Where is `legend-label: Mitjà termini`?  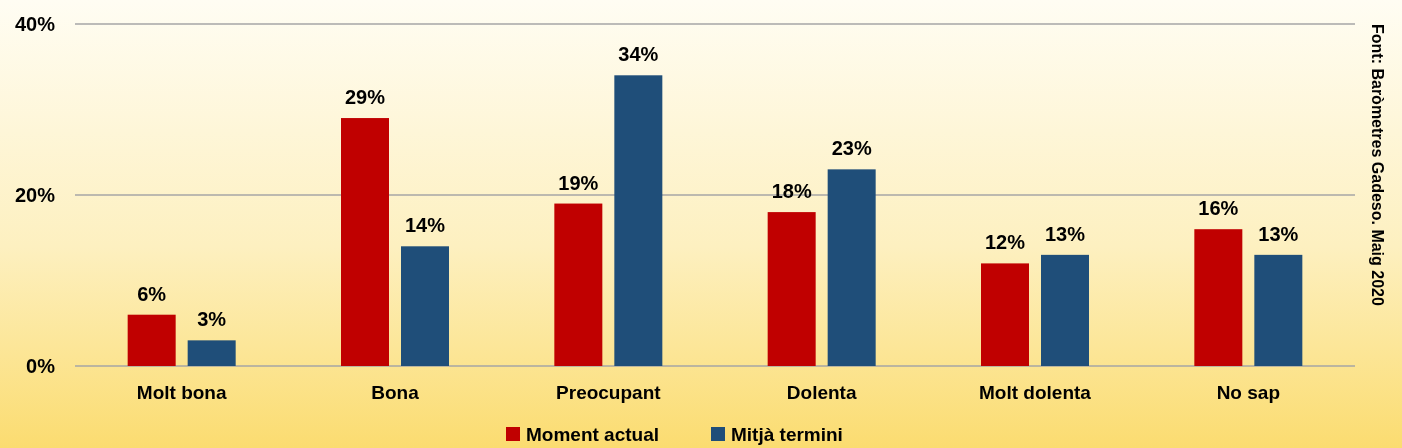 legend-label: Mitjà termini is located at coordinates (787, 434).